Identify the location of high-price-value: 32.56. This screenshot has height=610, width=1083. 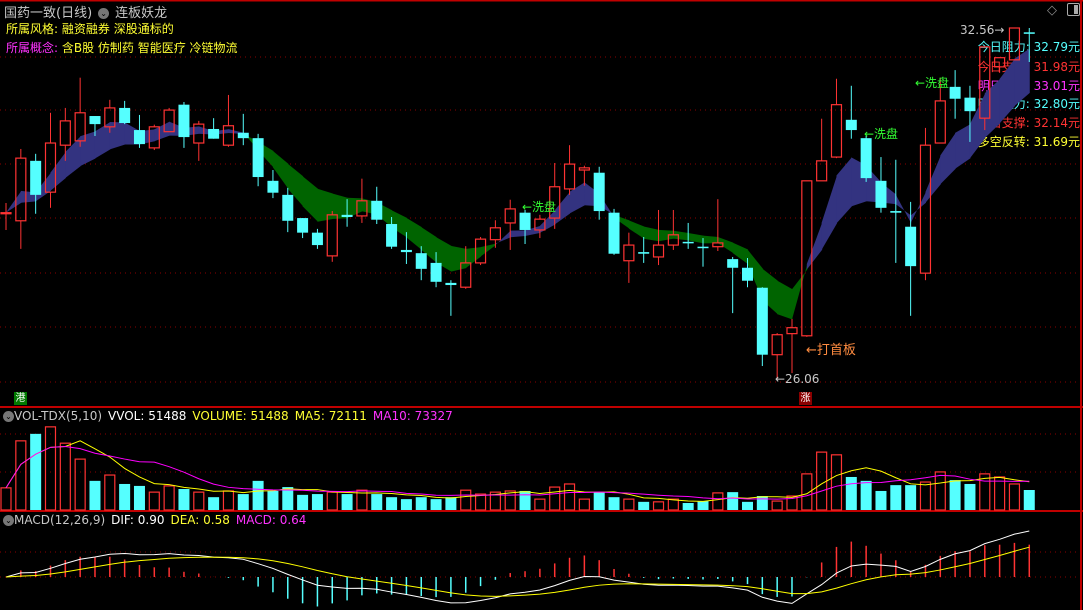
(977, 30).